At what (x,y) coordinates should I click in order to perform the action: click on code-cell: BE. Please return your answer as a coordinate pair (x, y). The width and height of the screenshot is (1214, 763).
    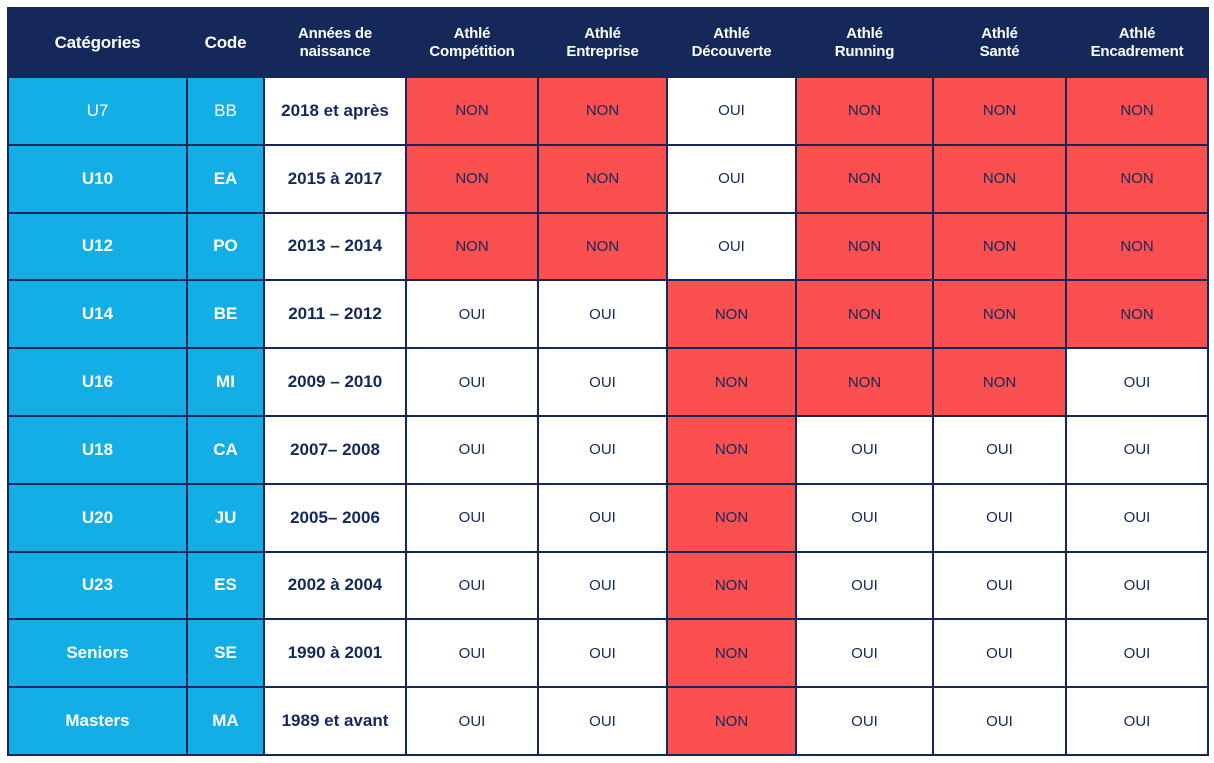
    Looking at the image, I should click on (225, 314).